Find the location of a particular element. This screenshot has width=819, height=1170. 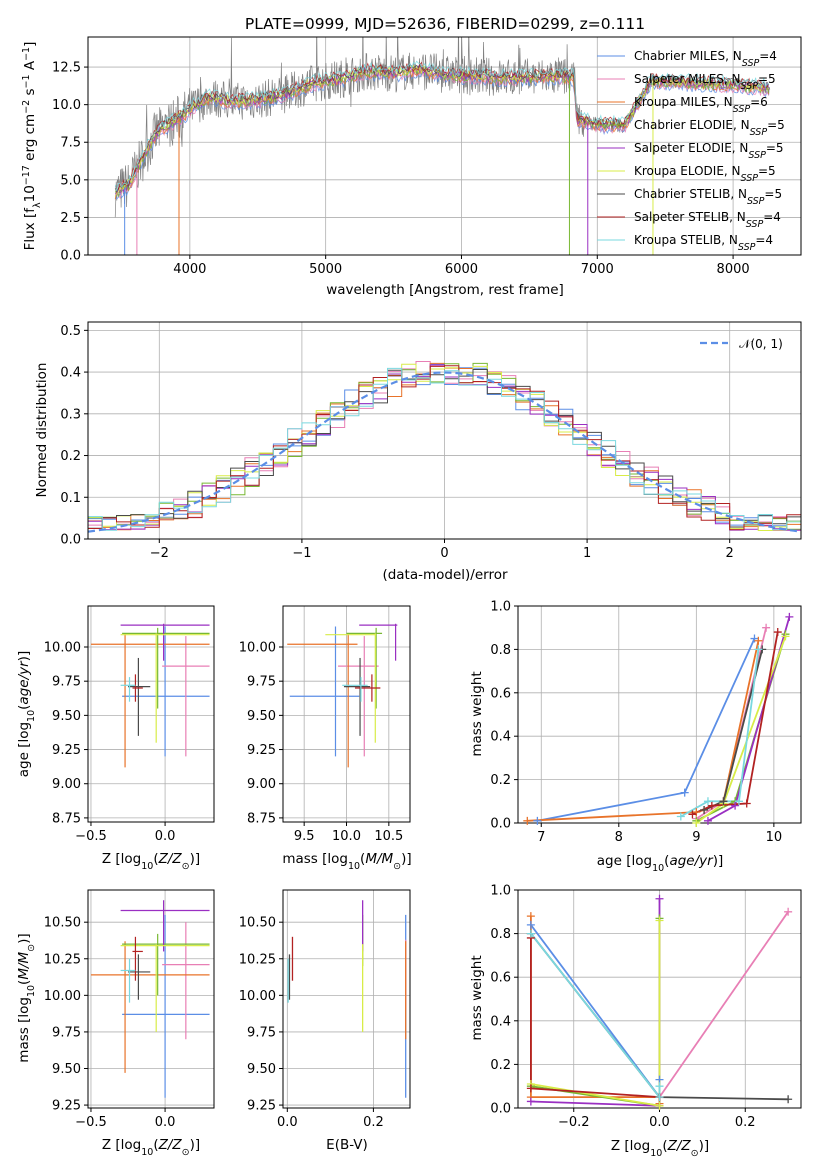

label-part: A is located at coordinates (30, 67).